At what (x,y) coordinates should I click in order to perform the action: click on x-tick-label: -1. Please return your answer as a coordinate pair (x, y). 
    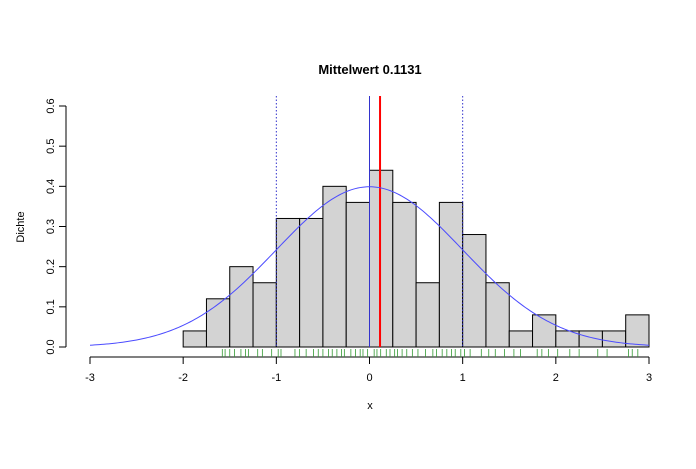
    Looking at the image, I should click on (276, 378).